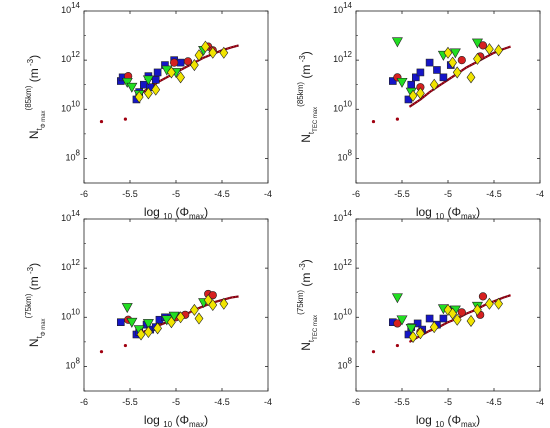 This screenshot has height=428, width=550. What do you see at coordinates (307, 304) in the screenshot?
I see `y-axis-label: NtTEC max(75km) (m -3)` at bounding box center [307, 304].